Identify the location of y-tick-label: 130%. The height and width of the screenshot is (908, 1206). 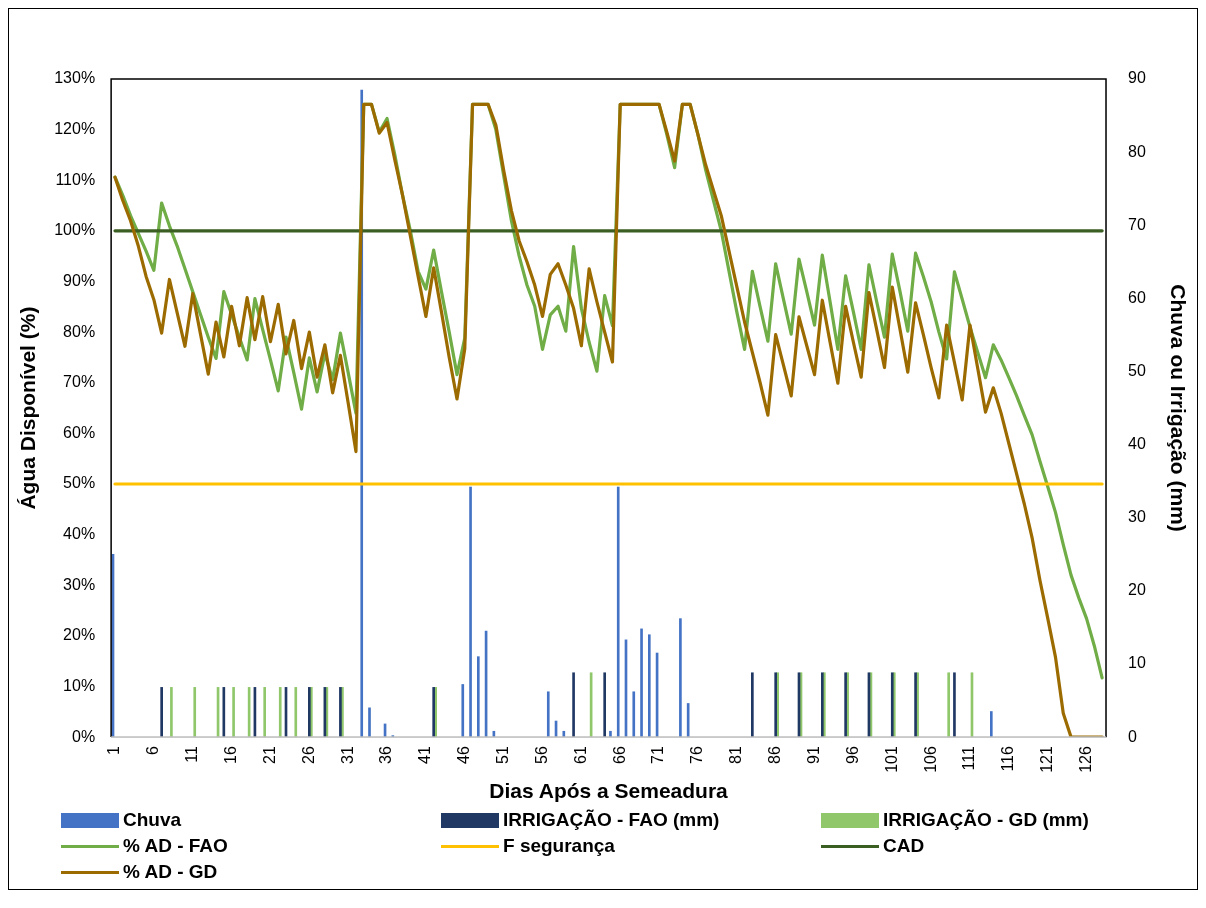
(75, 78).